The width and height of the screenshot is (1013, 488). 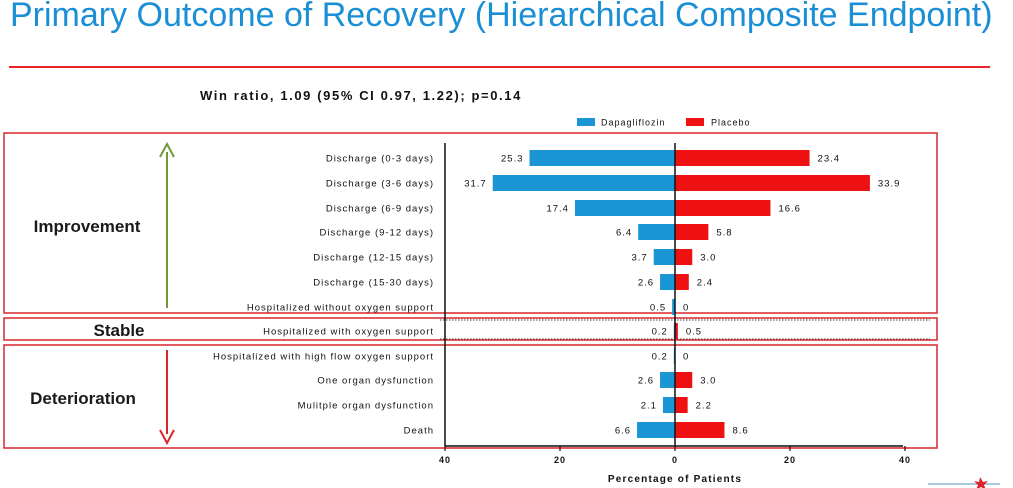 I want to click on improvement-arrow-icon, so click(x=167, y=224).